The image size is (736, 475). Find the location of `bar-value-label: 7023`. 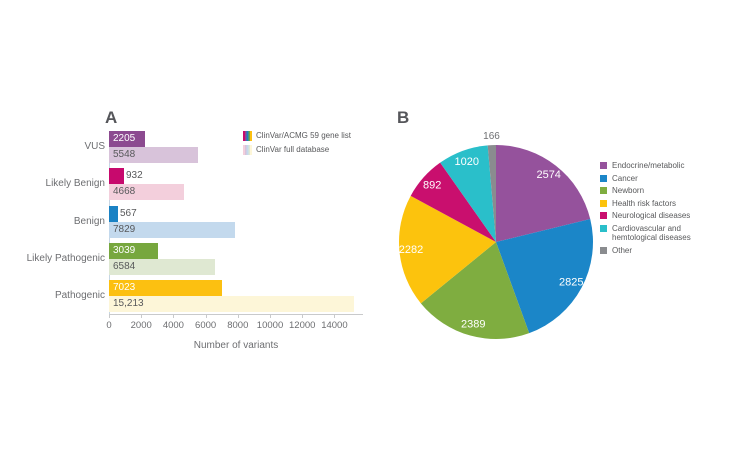

bar-value-label: 7023 is located at coordinates (124, 288).